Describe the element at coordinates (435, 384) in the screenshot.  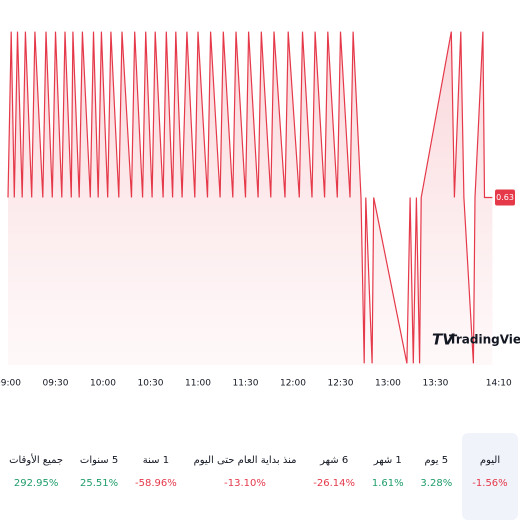
I see `x-tick-label: 13:30` at that location.